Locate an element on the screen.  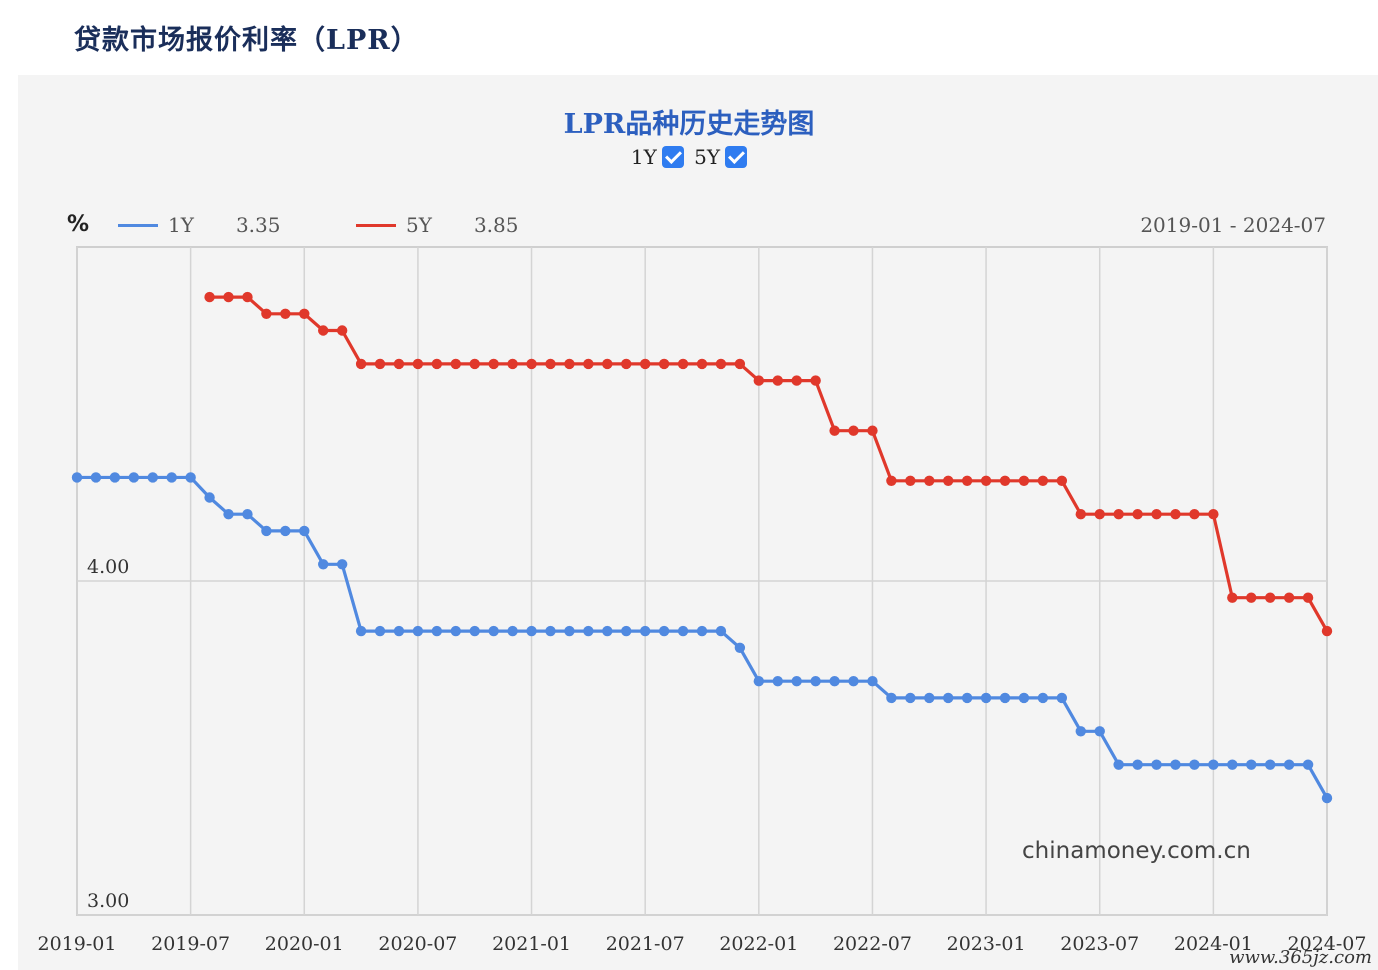
x-tick-label: 2021-01 is located at coordinates (531, 944).